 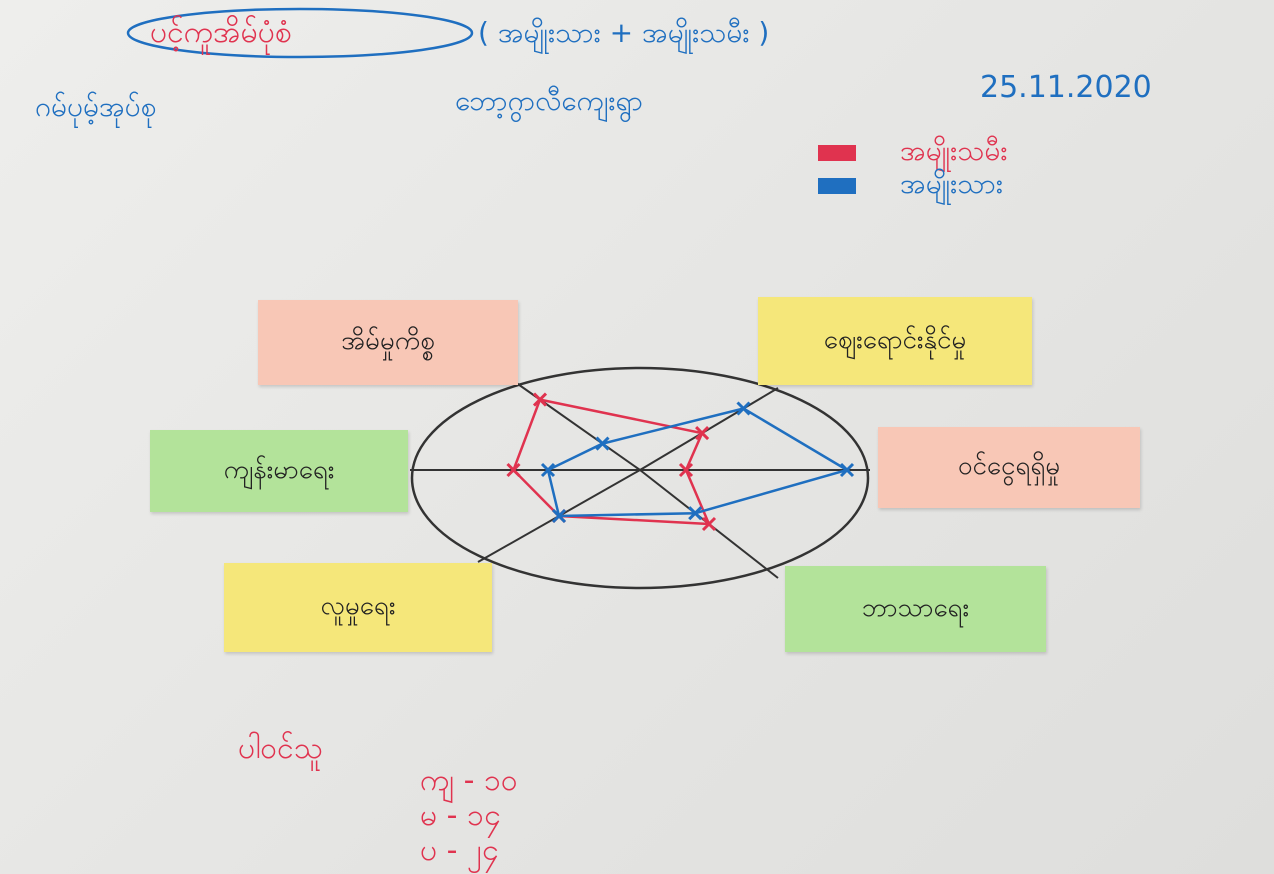 I want to click on date: 25.11.2020, so click(x=1066, y=87).